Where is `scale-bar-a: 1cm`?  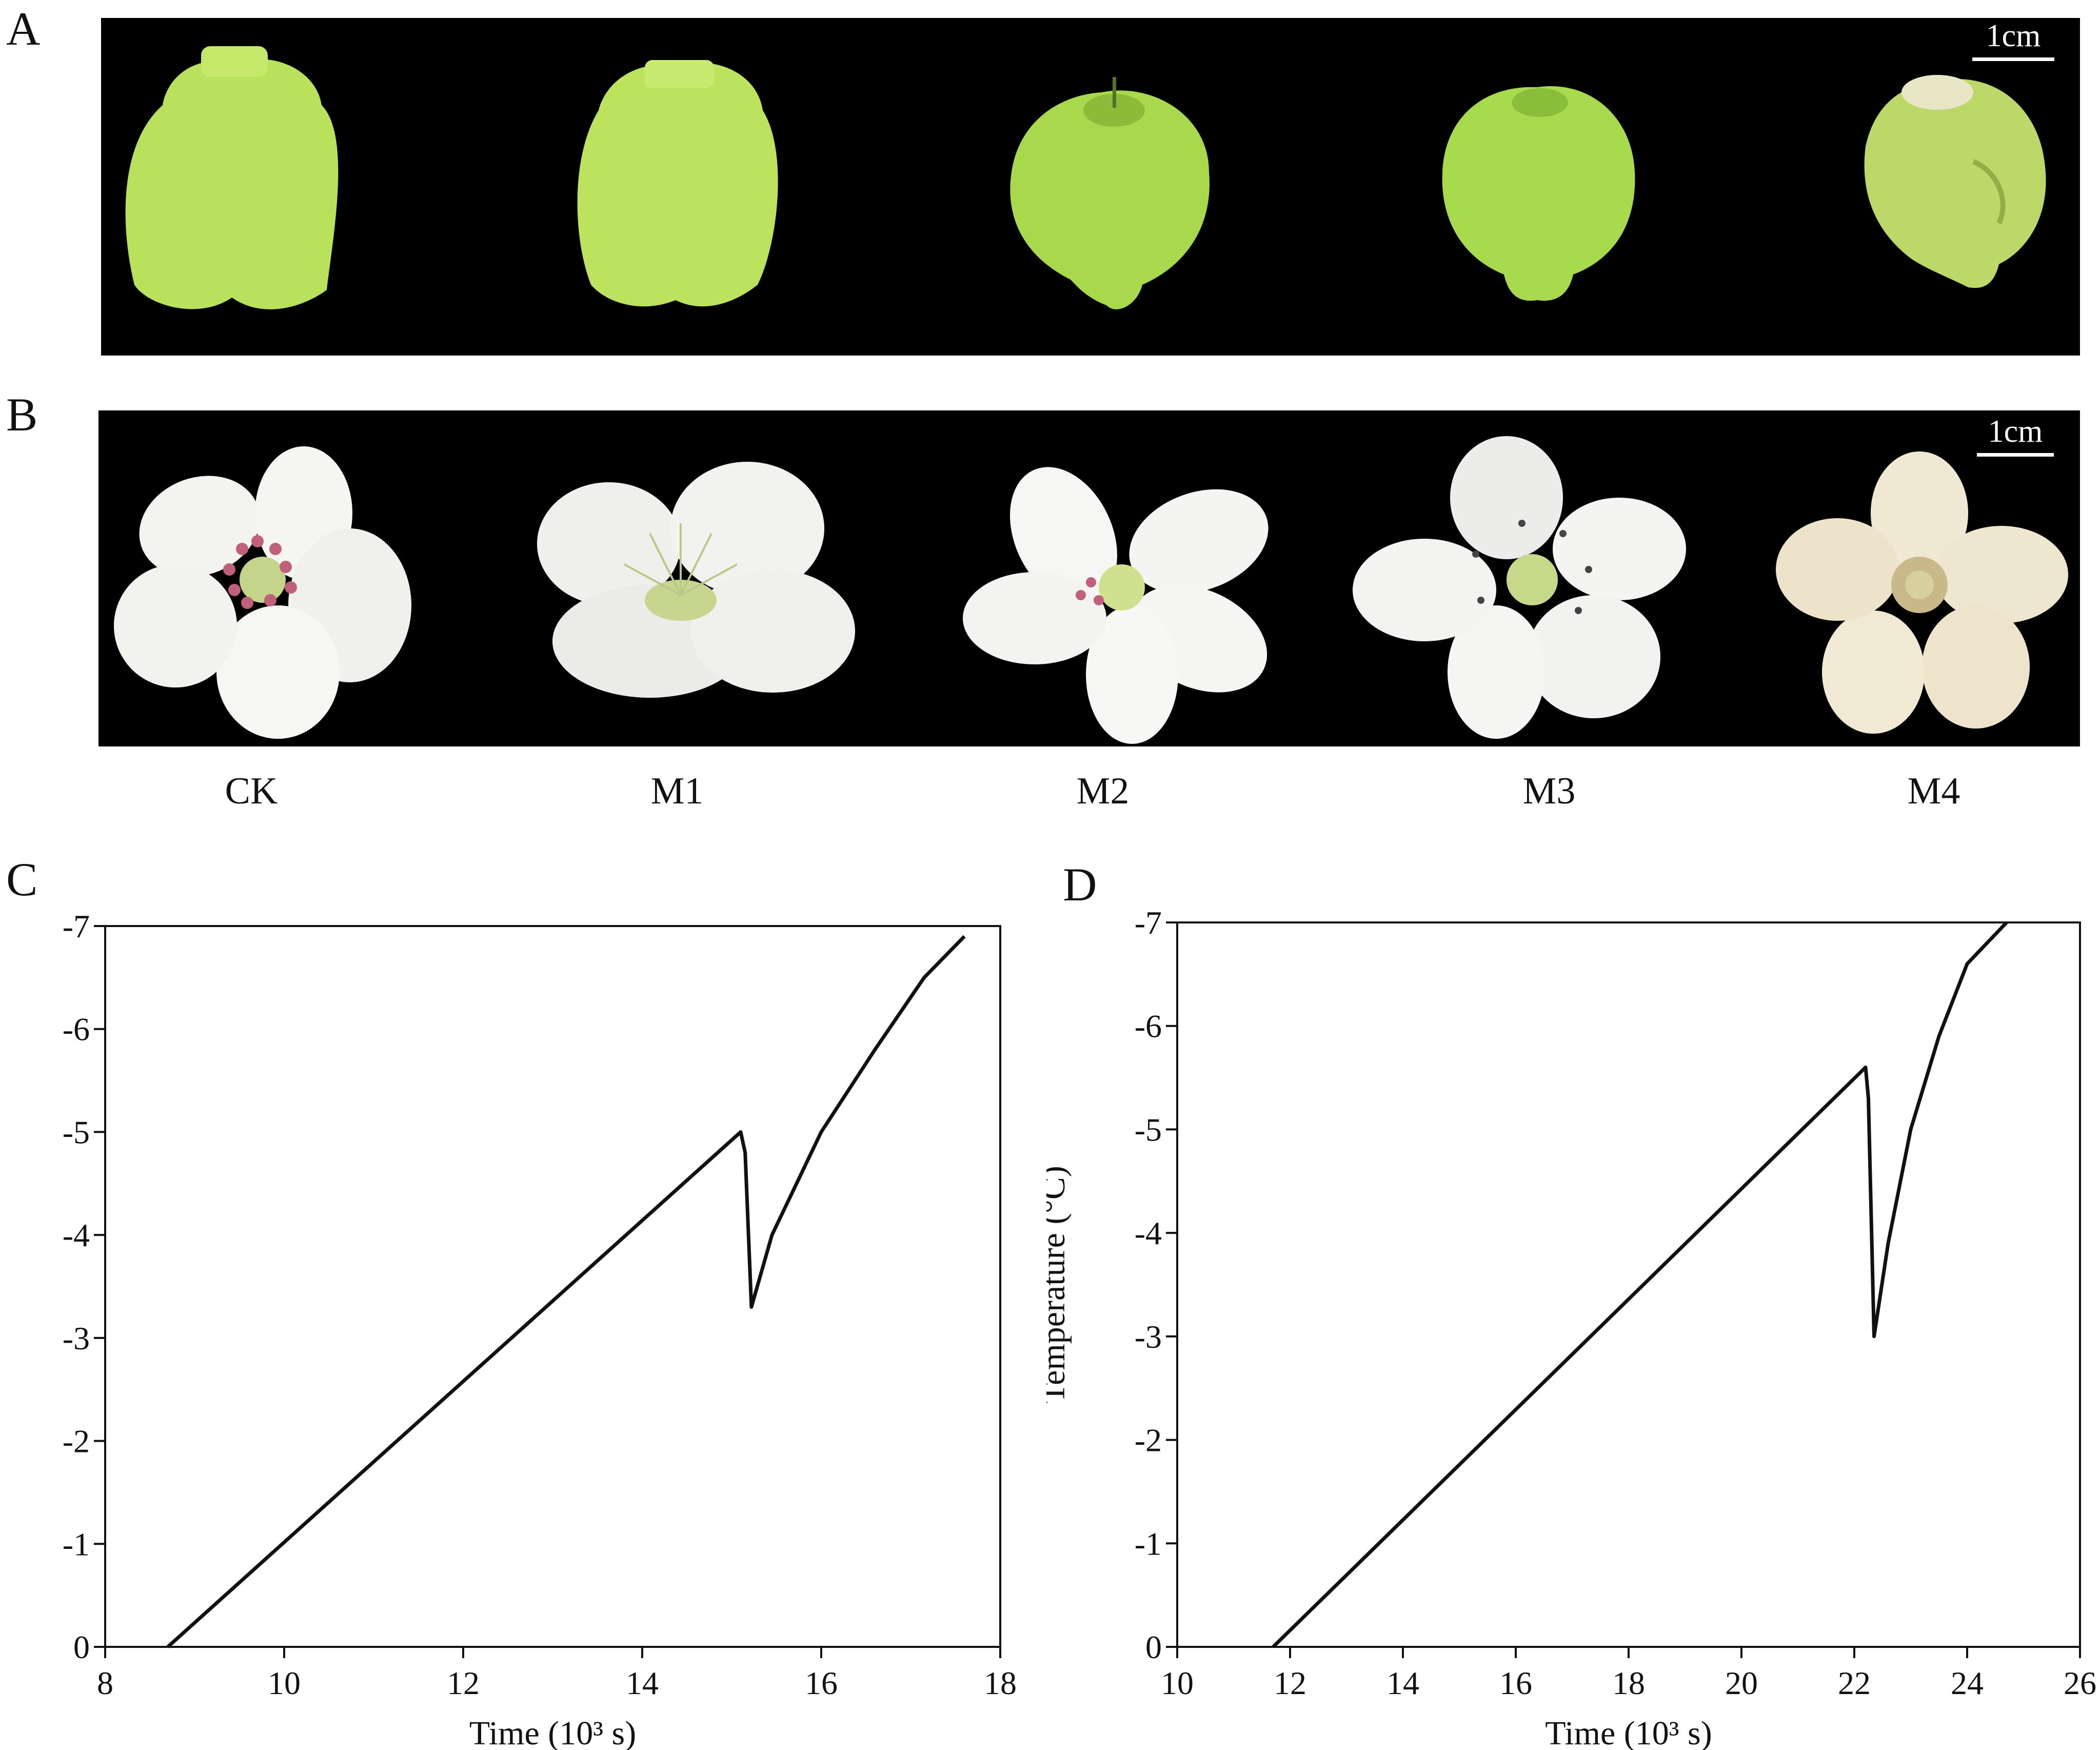
scale-bar-a: 1cm is located at coordinates (2013, 39).